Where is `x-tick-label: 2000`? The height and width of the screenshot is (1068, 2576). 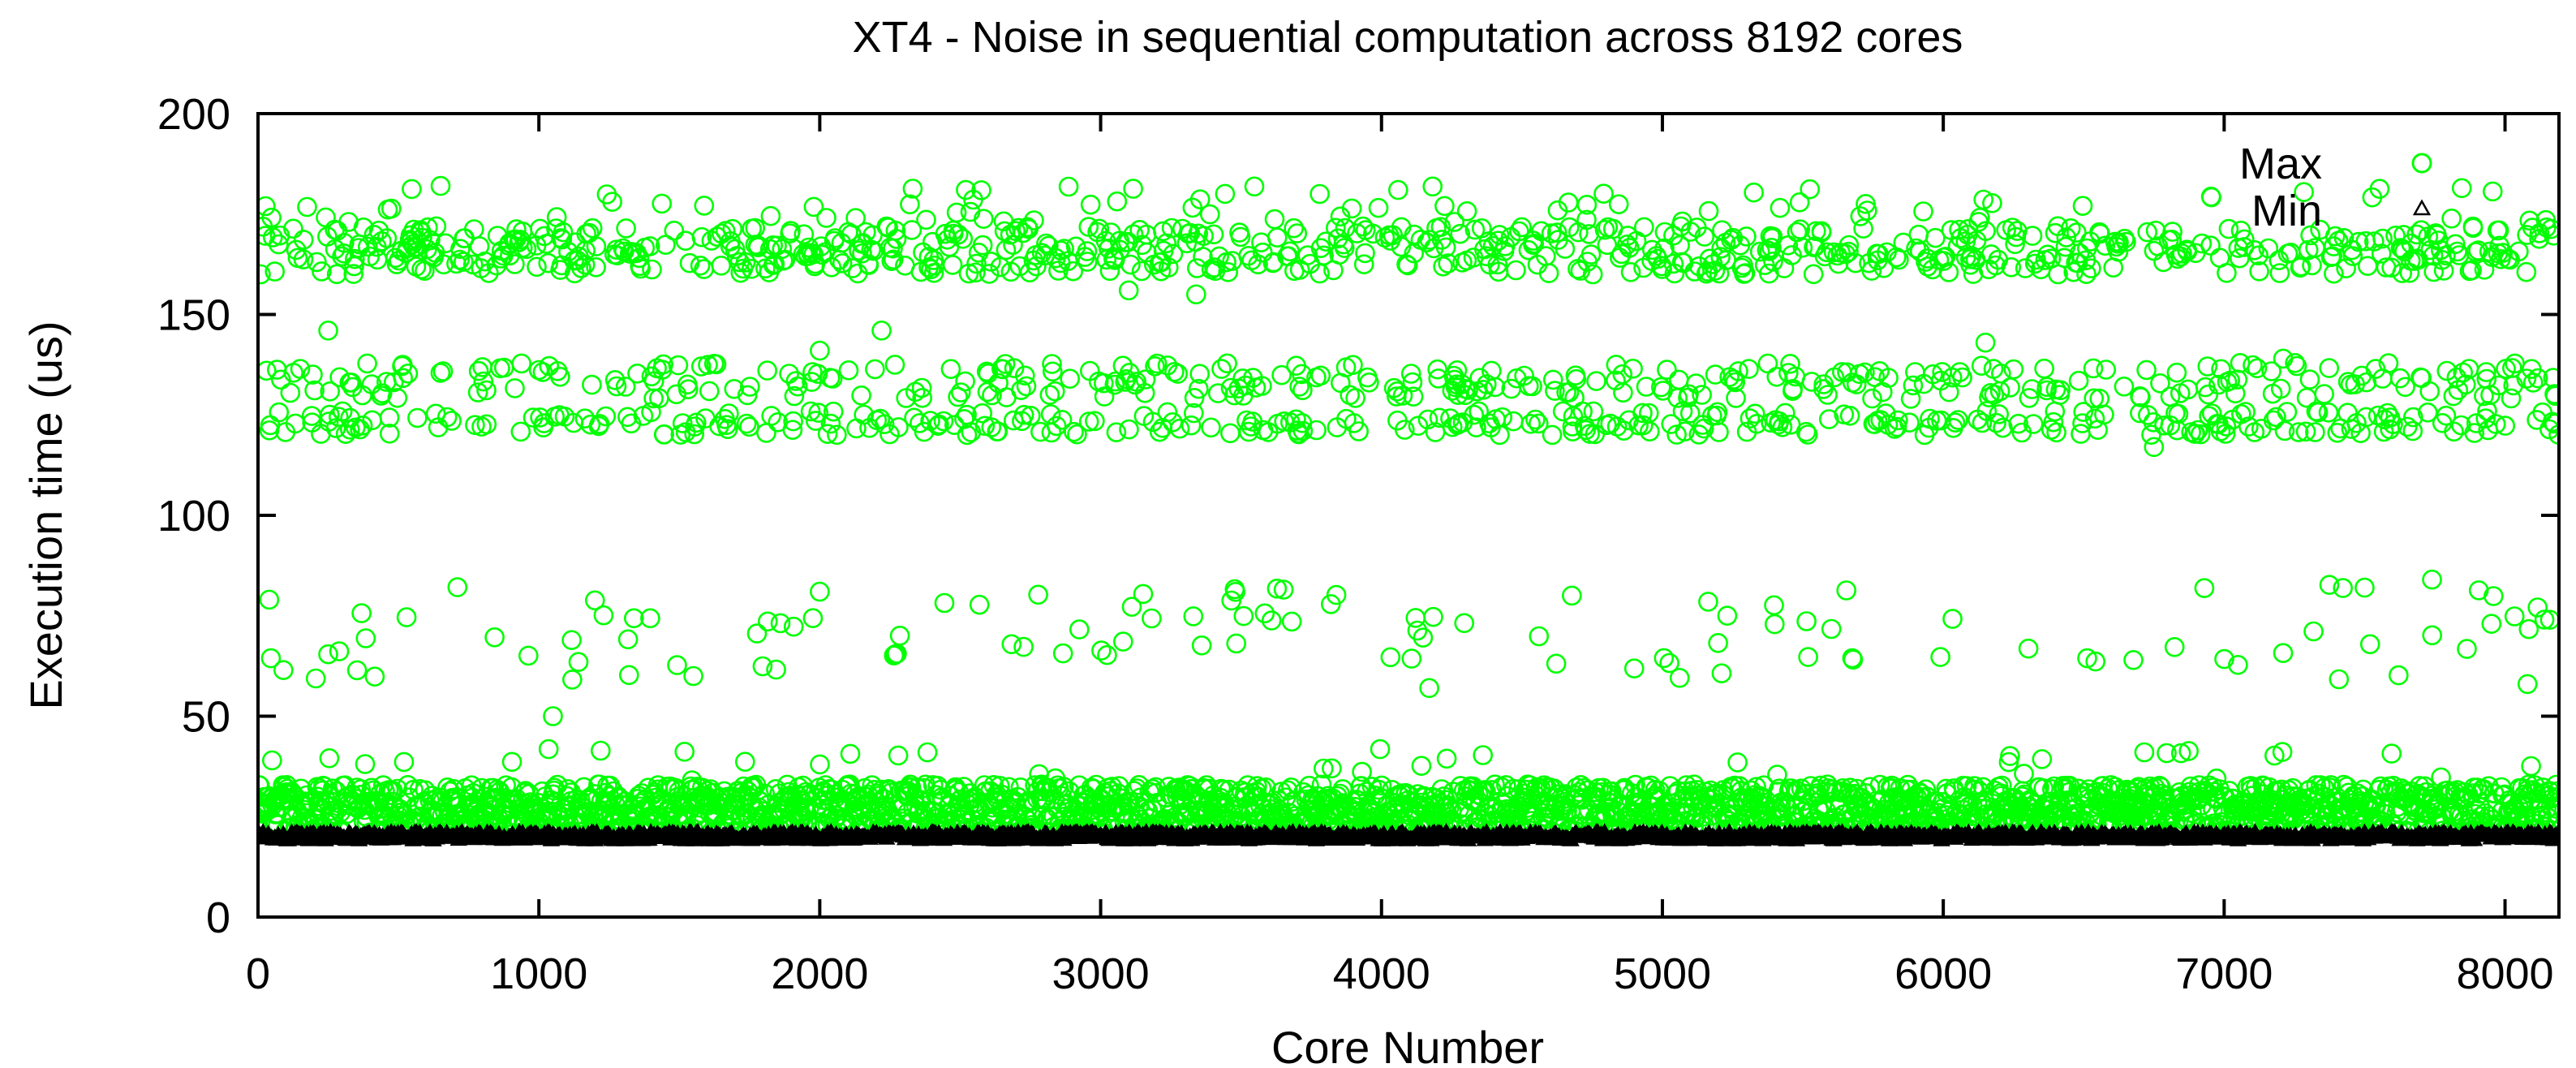
x-tick-label: 2000 is located at coordinates (819, 974).